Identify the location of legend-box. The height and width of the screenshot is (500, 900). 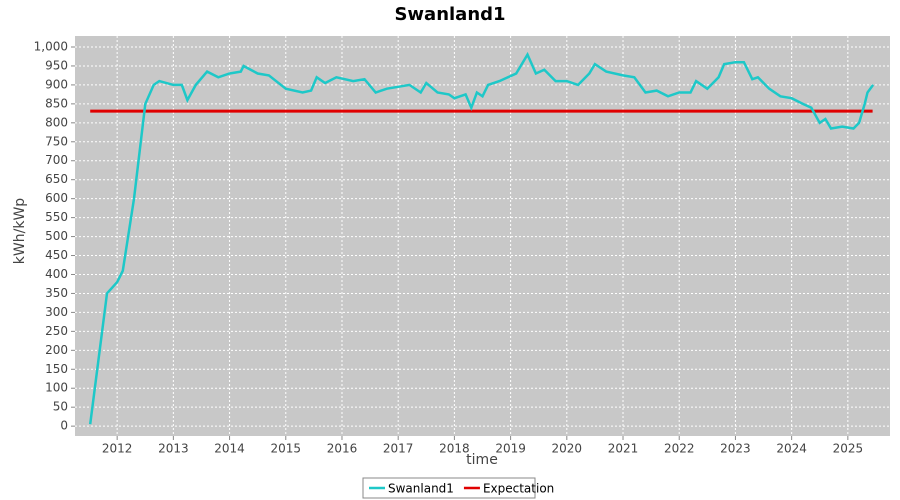
(449, 488).